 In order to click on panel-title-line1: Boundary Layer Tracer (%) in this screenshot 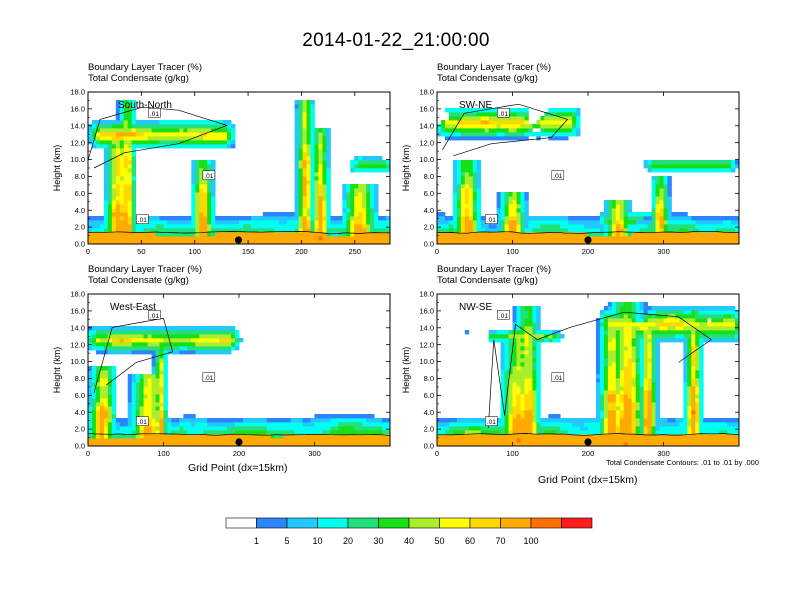, I will do `click(145, 269)`.